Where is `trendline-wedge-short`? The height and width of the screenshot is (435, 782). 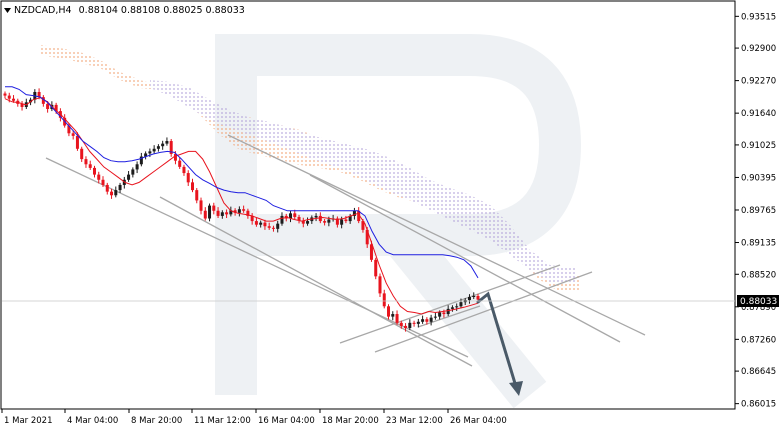 trendline-wedge-short is located at coordinates (449, 316).